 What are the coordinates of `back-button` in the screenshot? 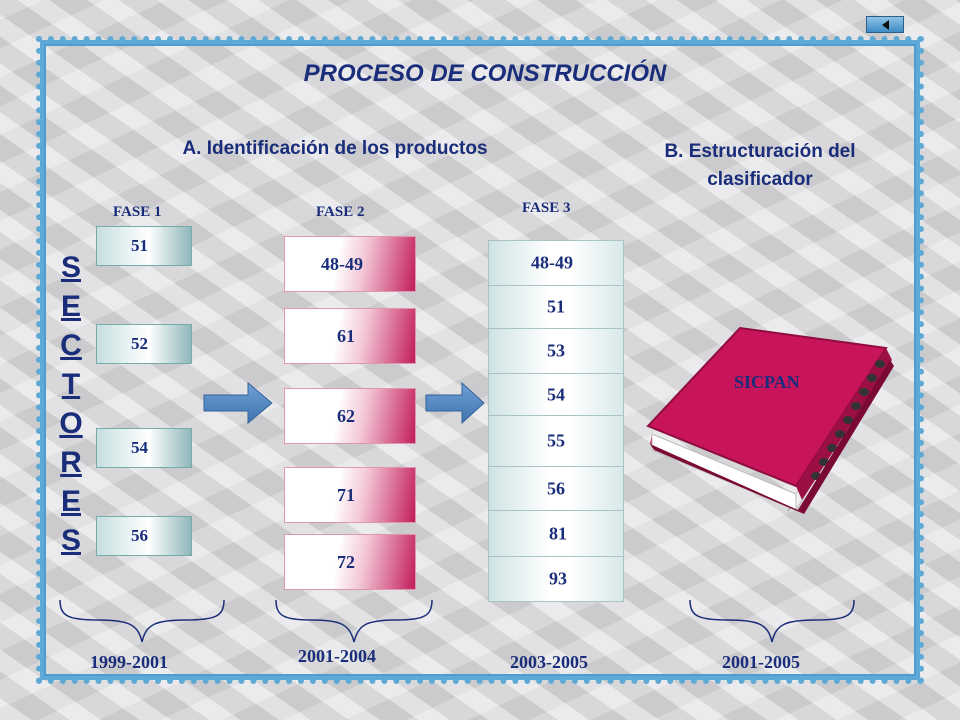 It's located at (885, 24).